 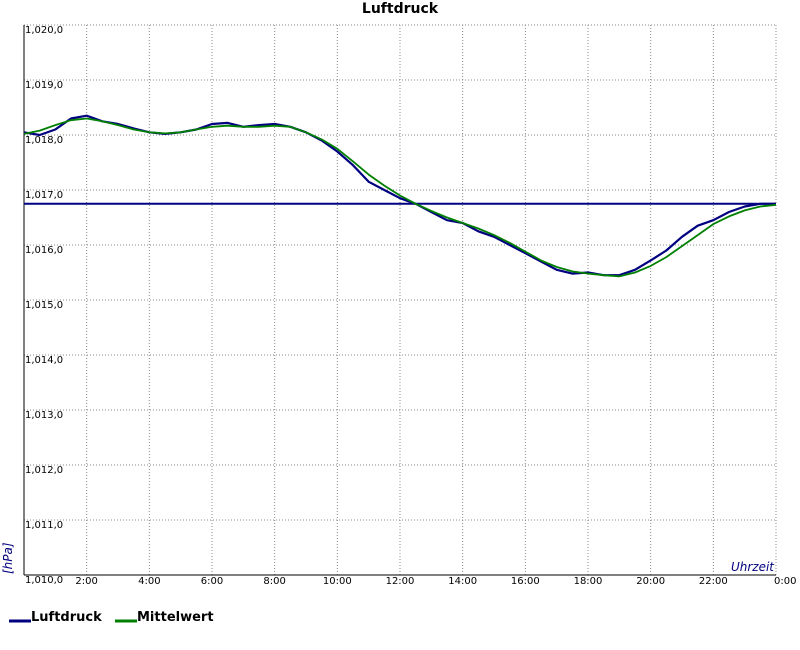 I want to click on x-tick-label: 8:00, so click(x=274, y=581).